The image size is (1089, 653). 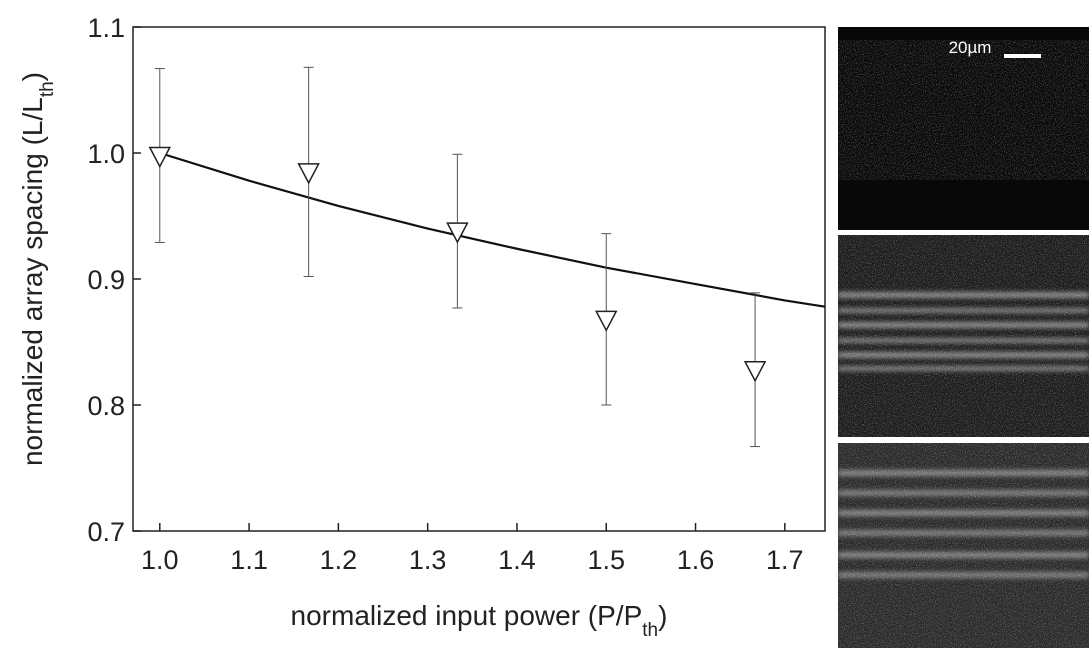 I want to click on x-tick-label: 1.1, so click(x=249, y=560).